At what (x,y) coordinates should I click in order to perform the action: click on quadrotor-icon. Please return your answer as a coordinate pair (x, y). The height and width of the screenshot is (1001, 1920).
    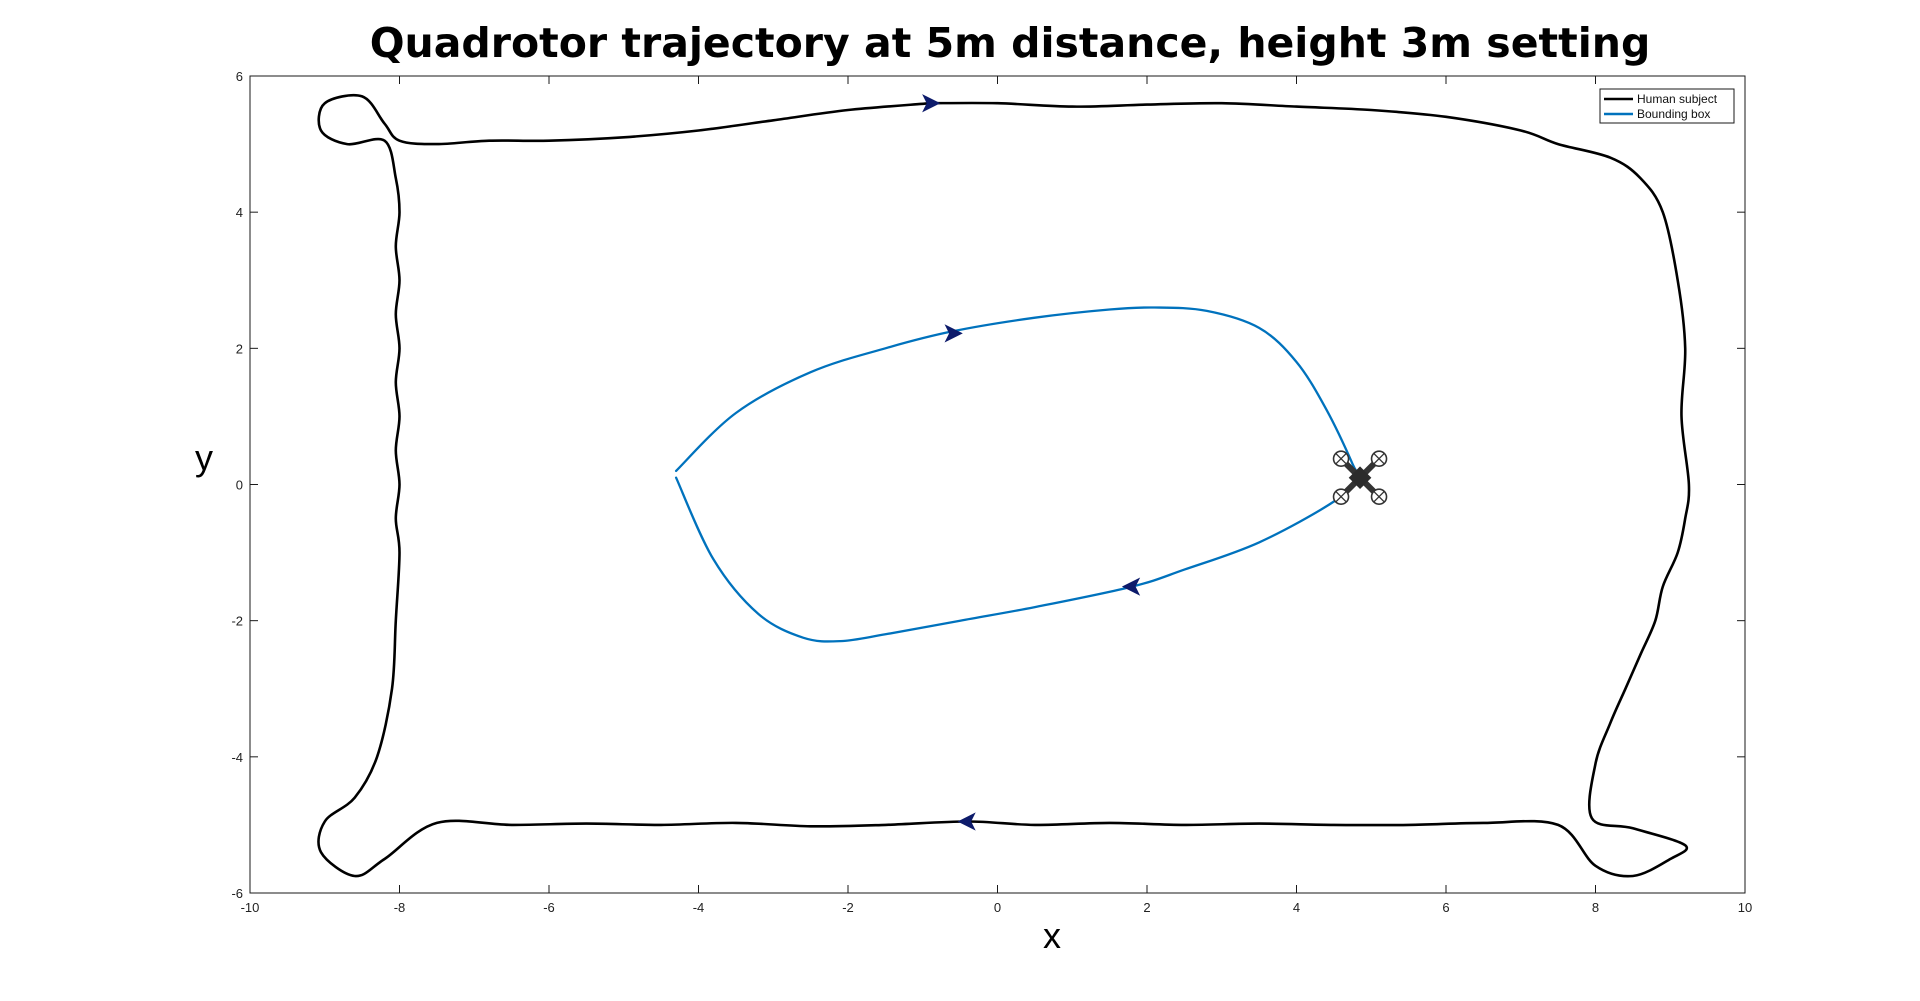
    Looking at the image, I should click on (1360, 477).